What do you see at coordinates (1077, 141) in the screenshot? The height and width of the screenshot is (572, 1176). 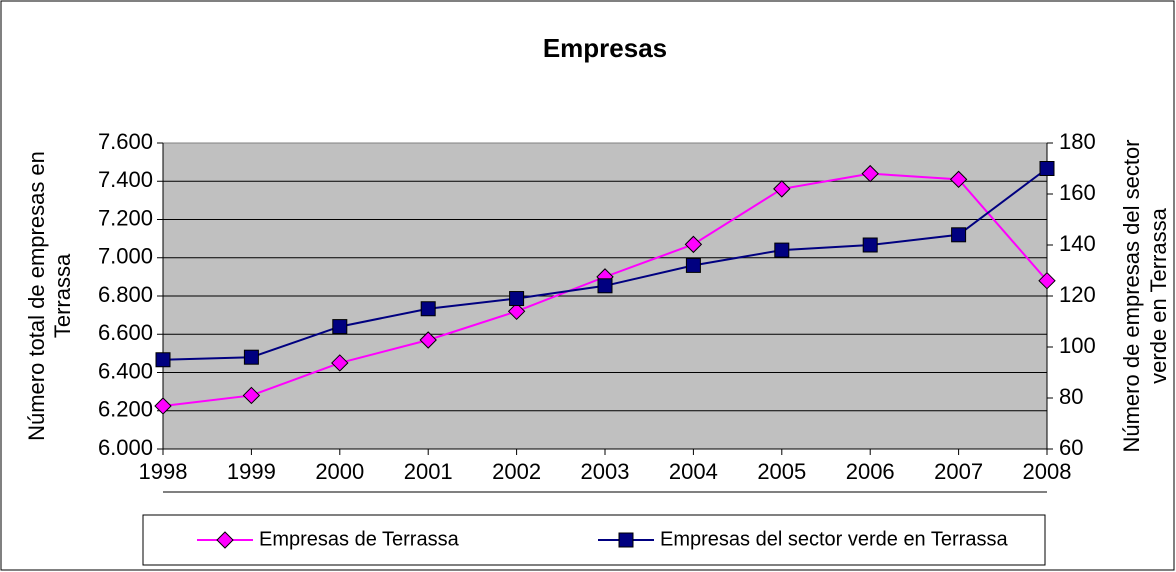 I see `y2-tick-label: 180` at bounding box center [1077, 141].